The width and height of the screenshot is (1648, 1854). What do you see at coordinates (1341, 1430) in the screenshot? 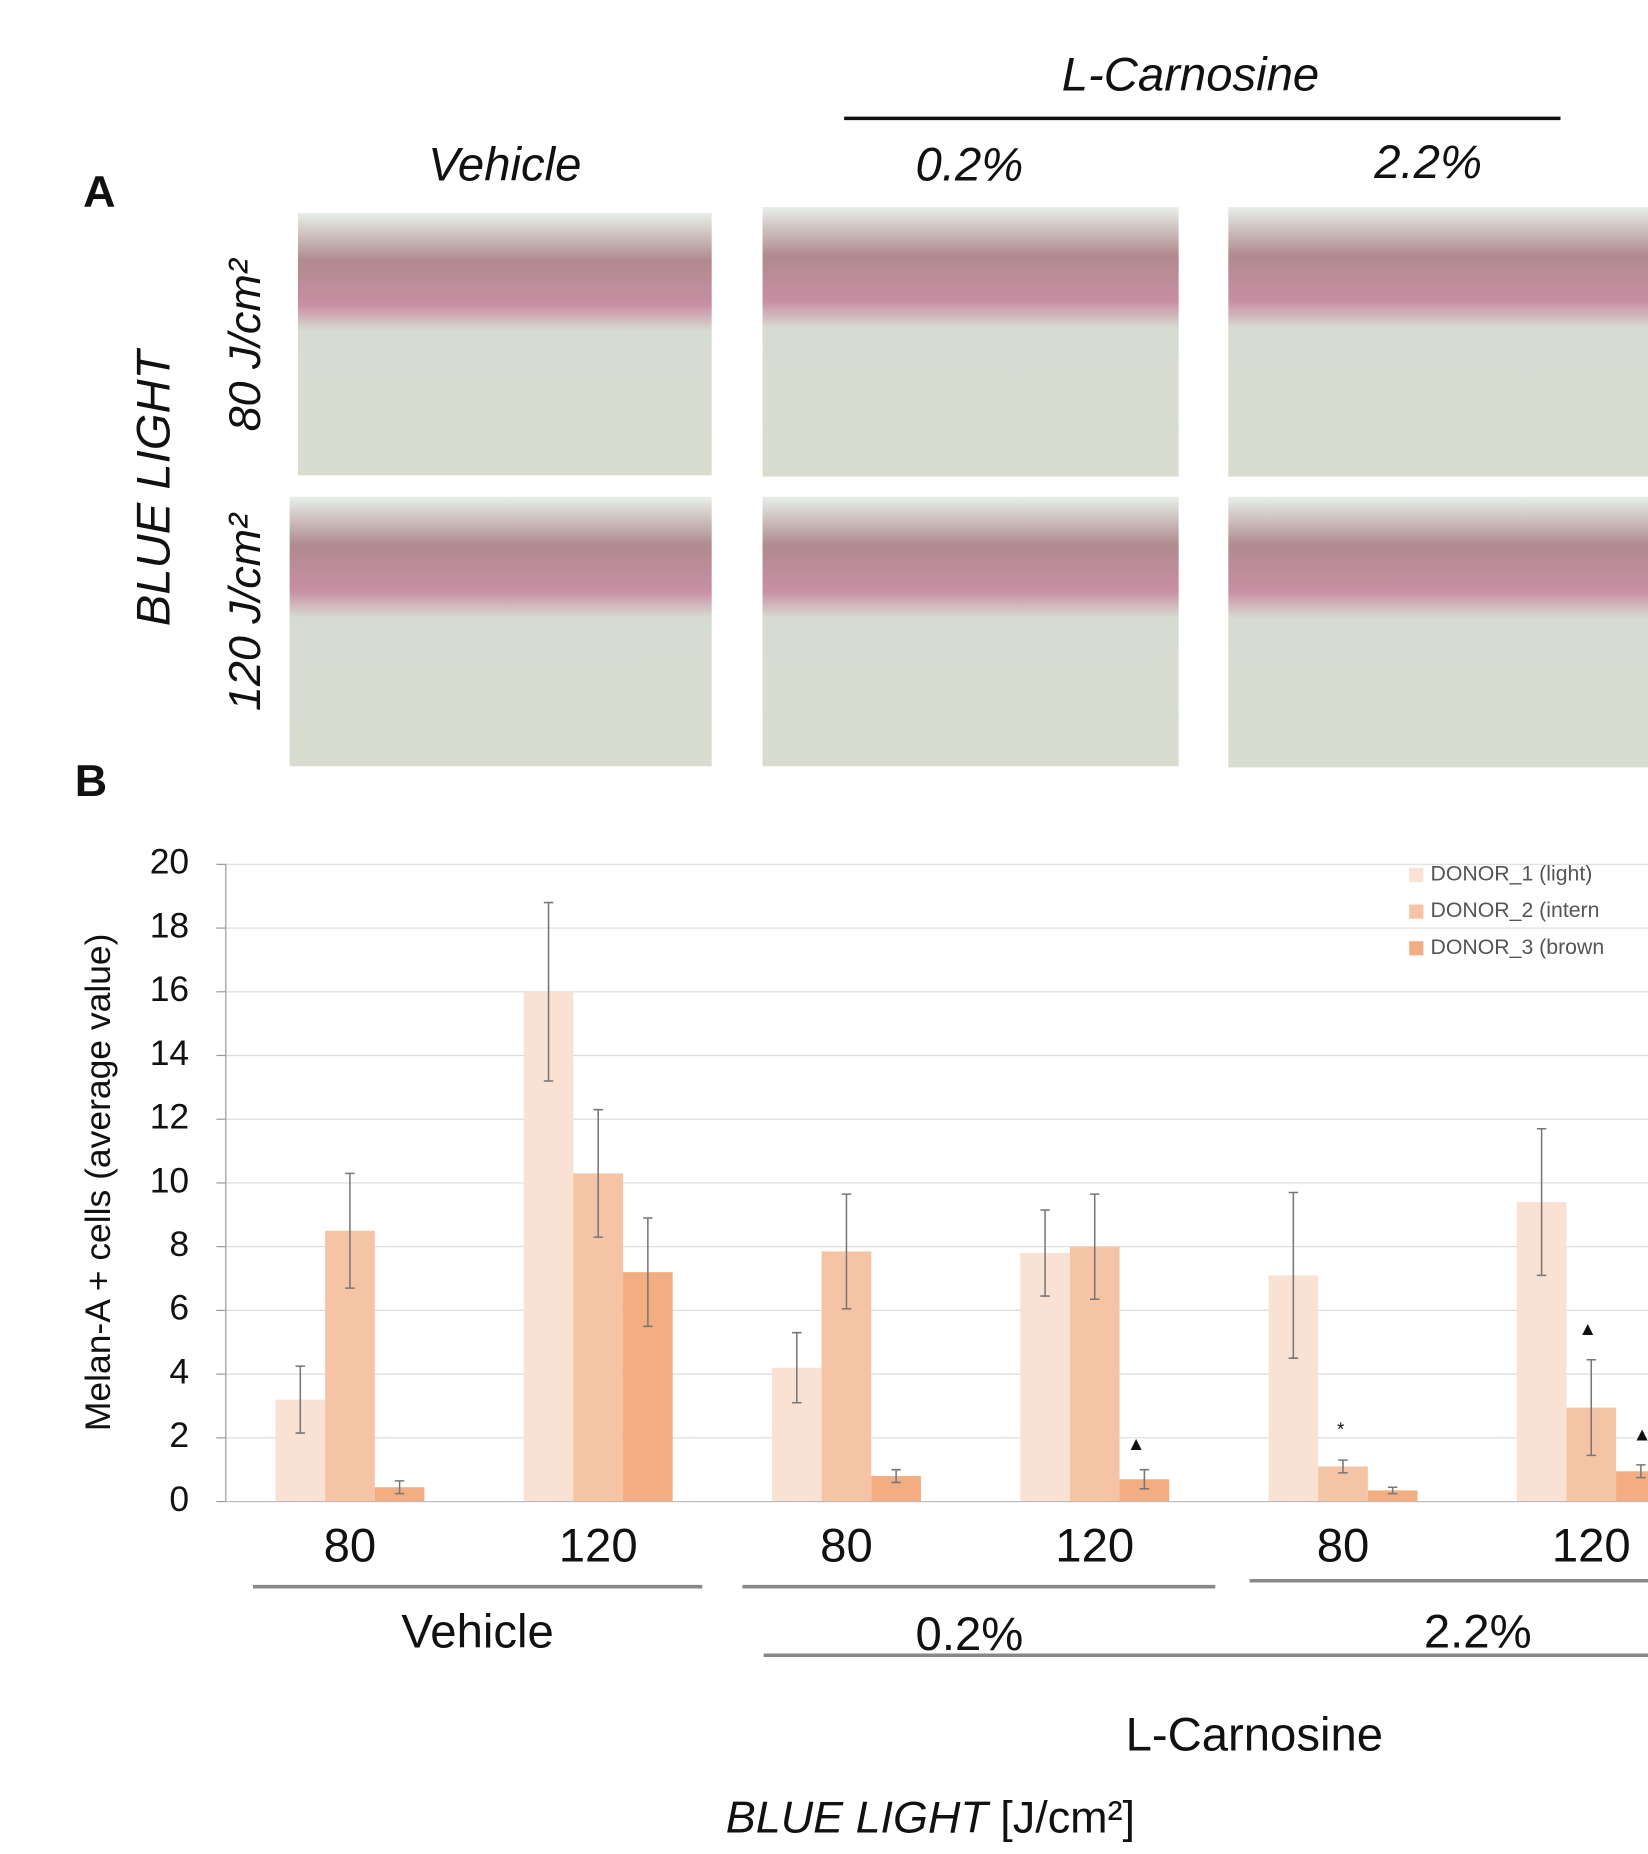
I see `annotation: *` at bounding box center [1341, 1430].